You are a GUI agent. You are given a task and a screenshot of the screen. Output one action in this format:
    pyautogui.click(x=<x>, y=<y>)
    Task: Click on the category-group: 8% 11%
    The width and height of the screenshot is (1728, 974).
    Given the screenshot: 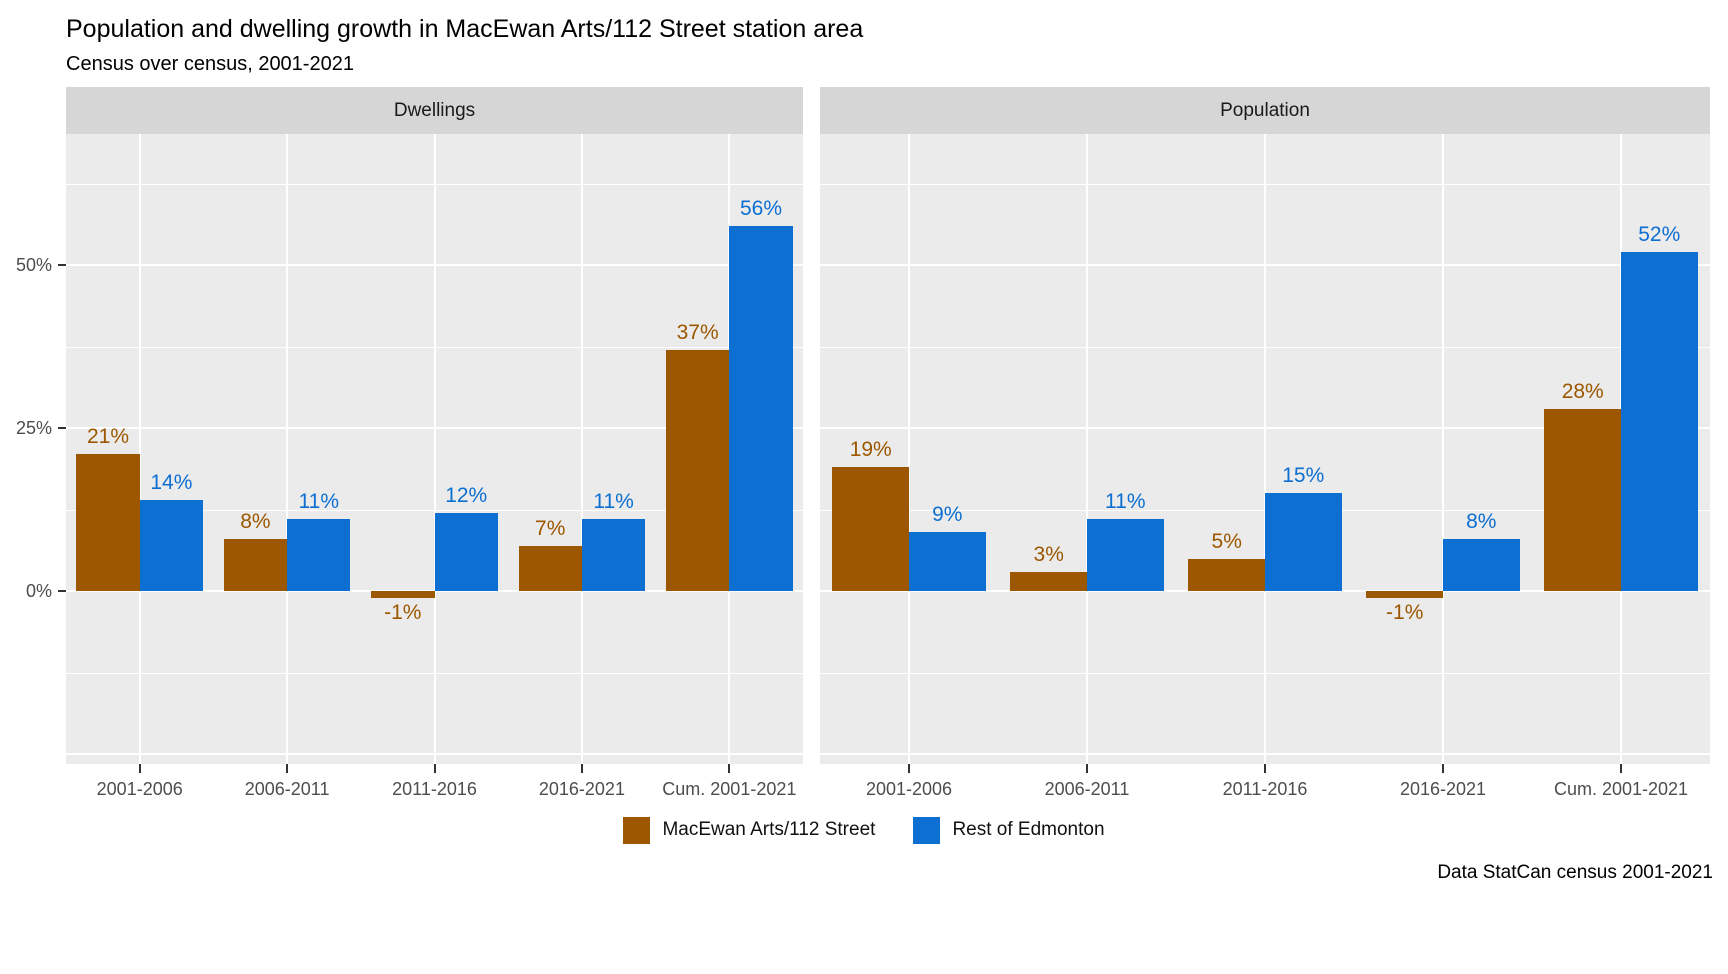 What is the action you would take?
    pyautogui.click(x=286, y=449)
    